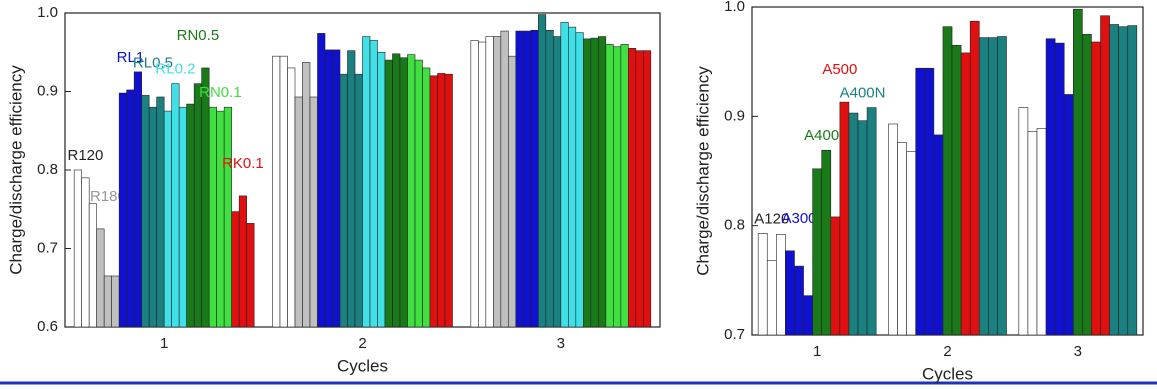 This screenshot has width=1157, height=389. What do you see at coordinates (798, 218) in the screenshot?
I see `series-label: A300` at bounding box center [798, 218].